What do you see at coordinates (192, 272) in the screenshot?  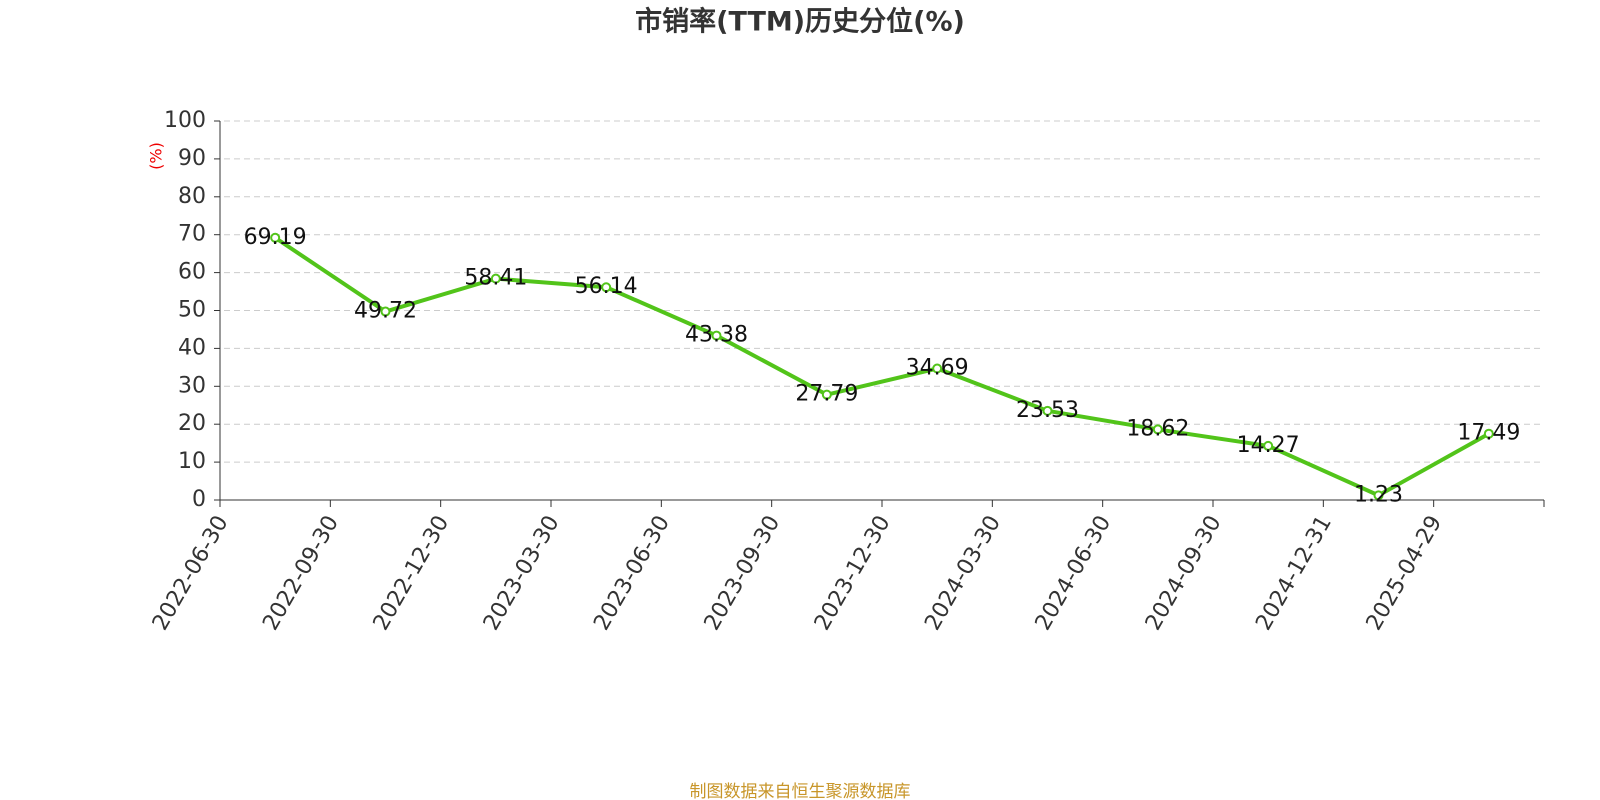 I see `y-tick-label: 60` at bounding box center [192, 272].